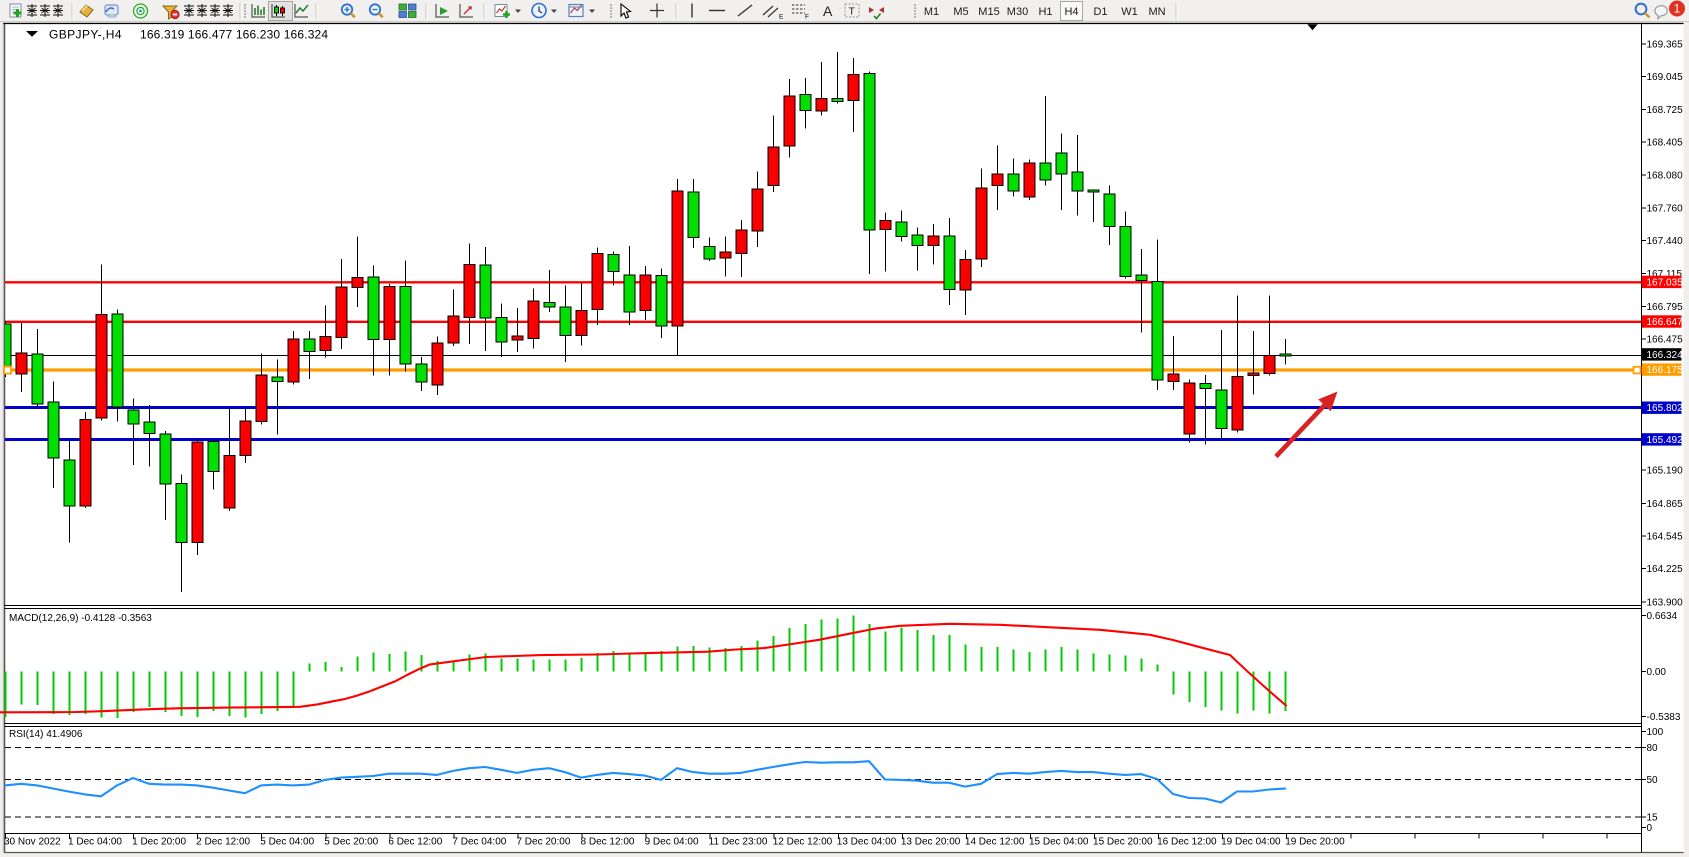 This screenshot has width=1689, height=857. I want to click on svg-text: 30 Nov 2022, so click(32, 842).